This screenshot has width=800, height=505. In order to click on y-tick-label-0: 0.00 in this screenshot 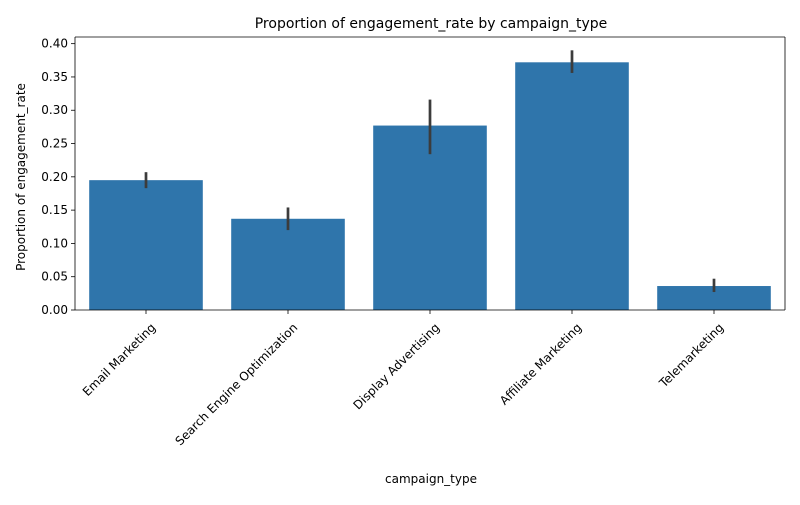, I will do `click(54, 310)`.